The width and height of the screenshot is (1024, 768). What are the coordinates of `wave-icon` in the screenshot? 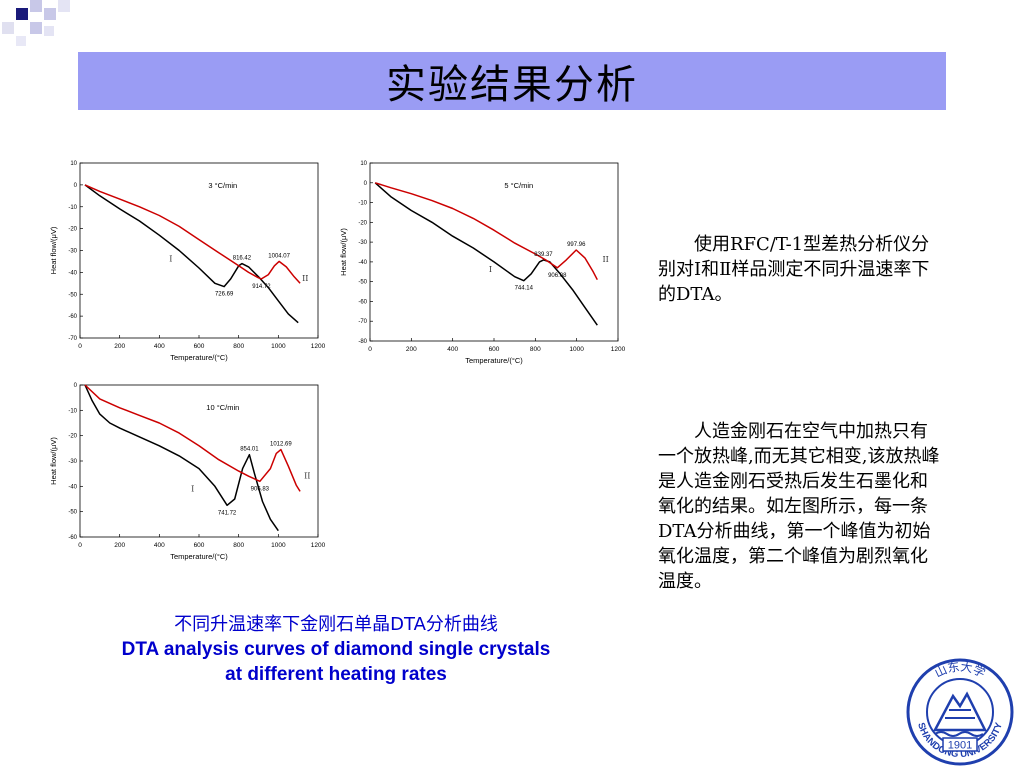 It's located at (959, 734).